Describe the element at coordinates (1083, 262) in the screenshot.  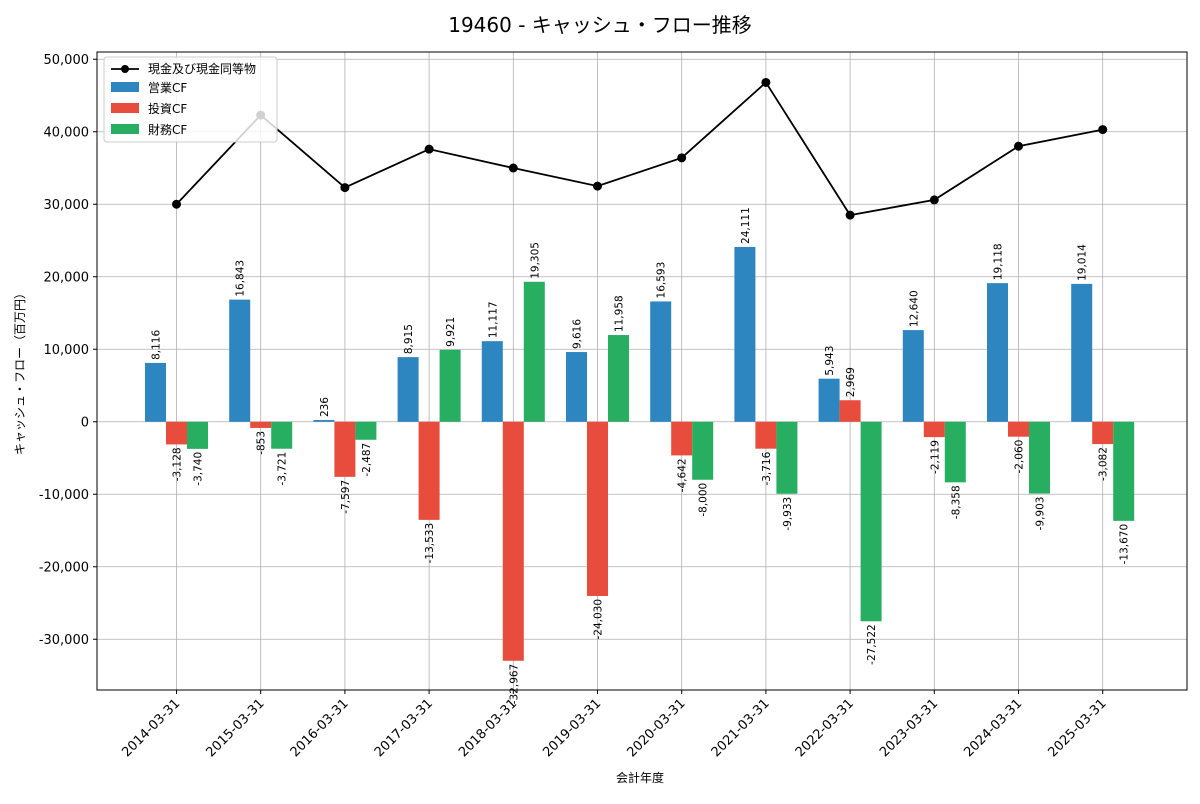
I see `data-label: 19,014` at that location.